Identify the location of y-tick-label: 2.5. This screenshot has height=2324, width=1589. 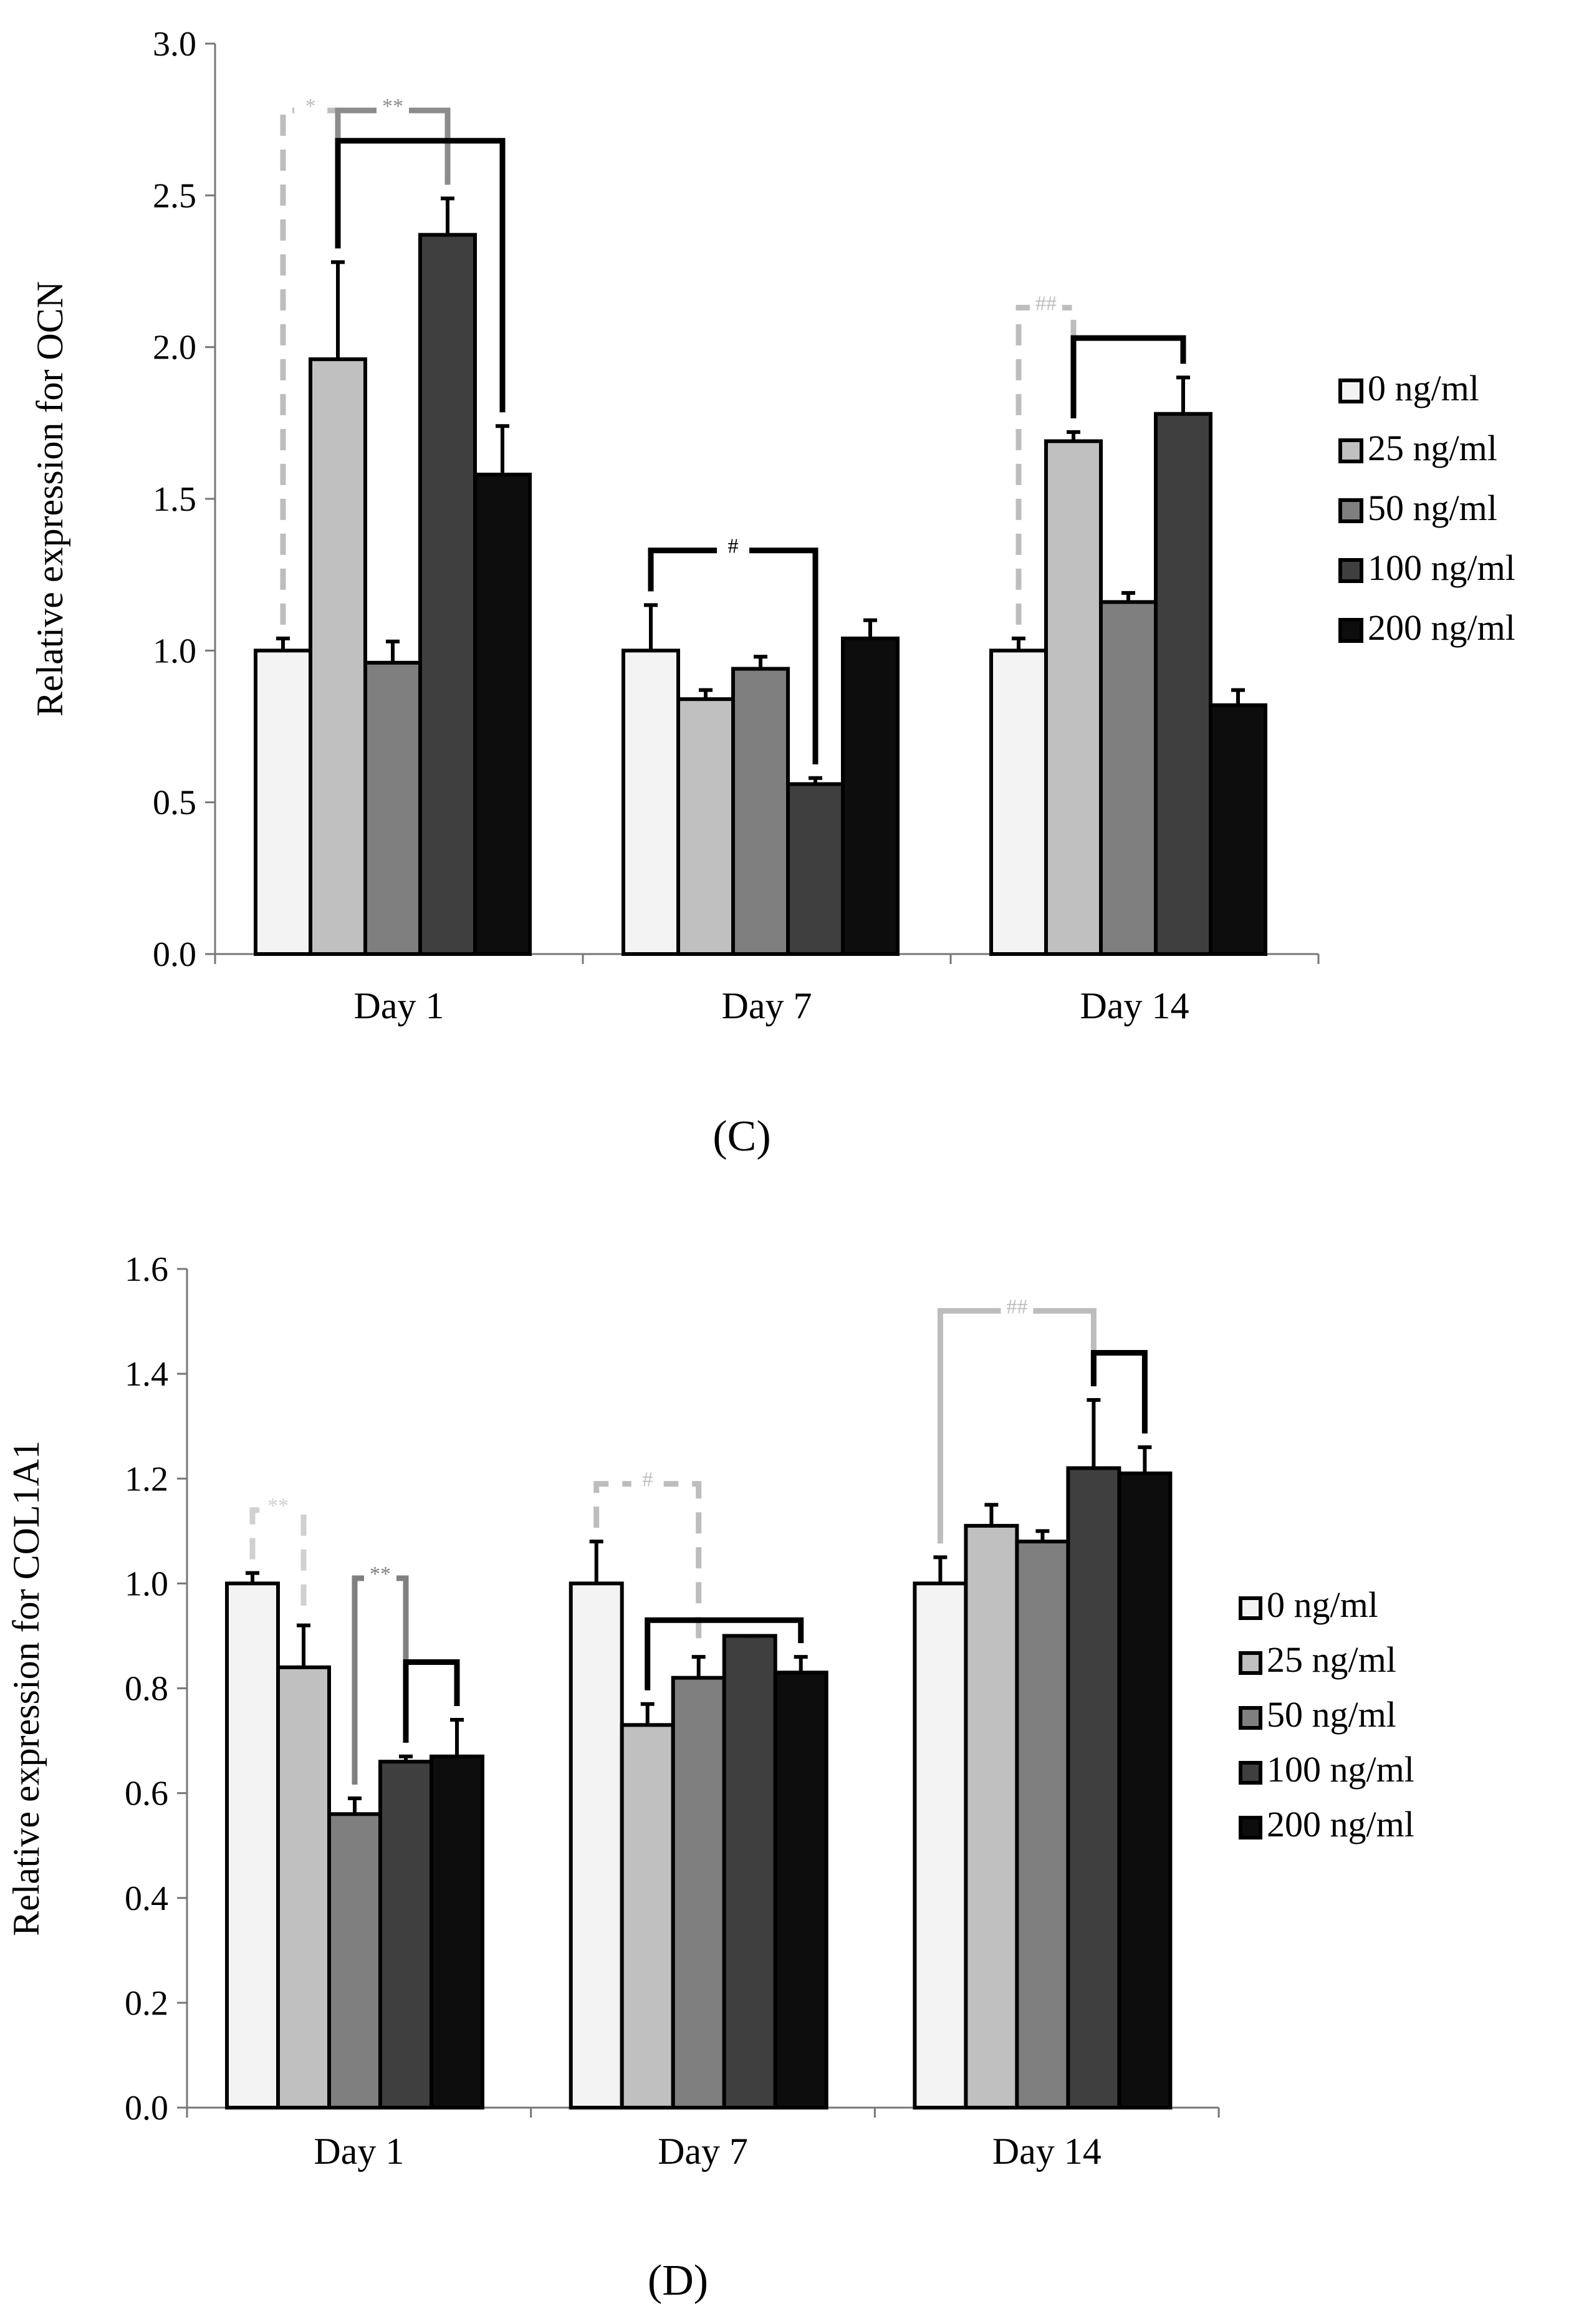
(174, 195).